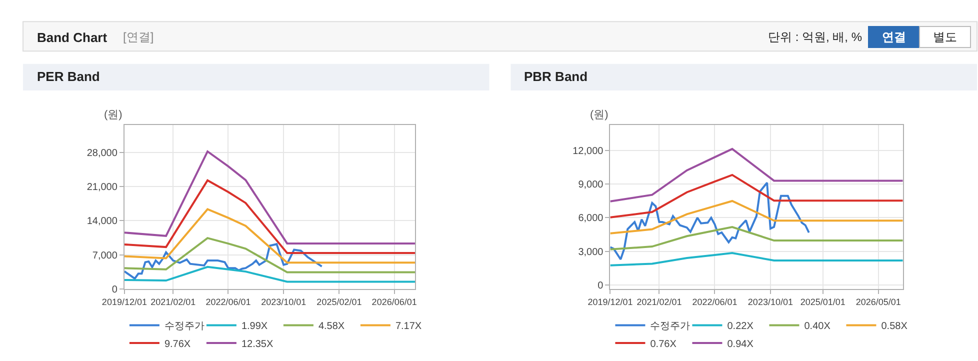  I want to click on x-tick-label: 2025/01/01, so click(823, 301).